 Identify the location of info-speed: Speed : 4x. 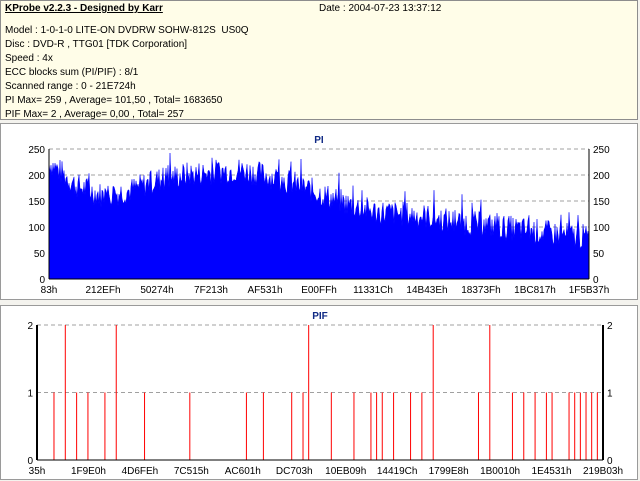
(29, 58).